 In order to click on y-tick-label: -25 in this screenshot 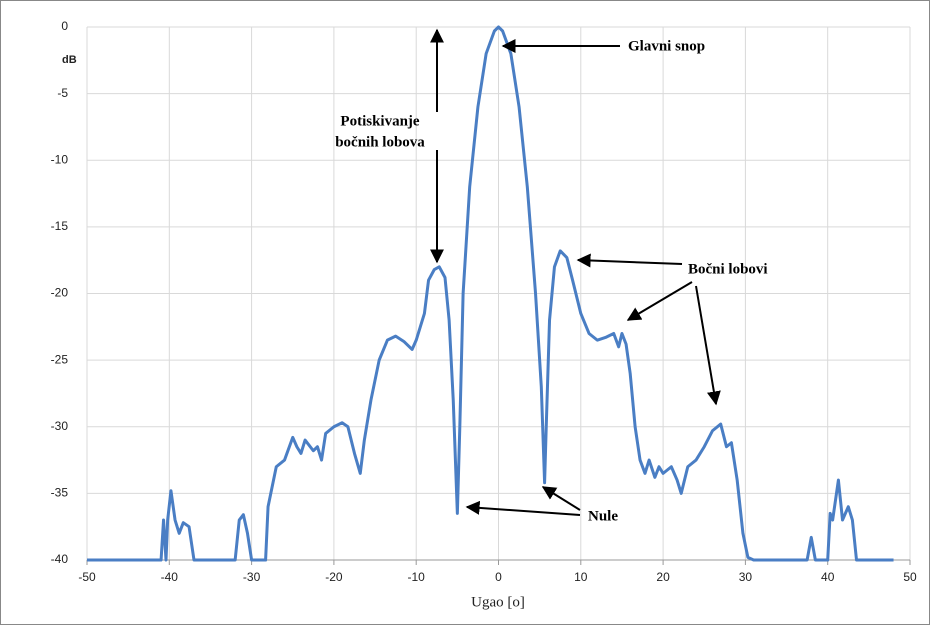, I will do `click(60, 359)`.